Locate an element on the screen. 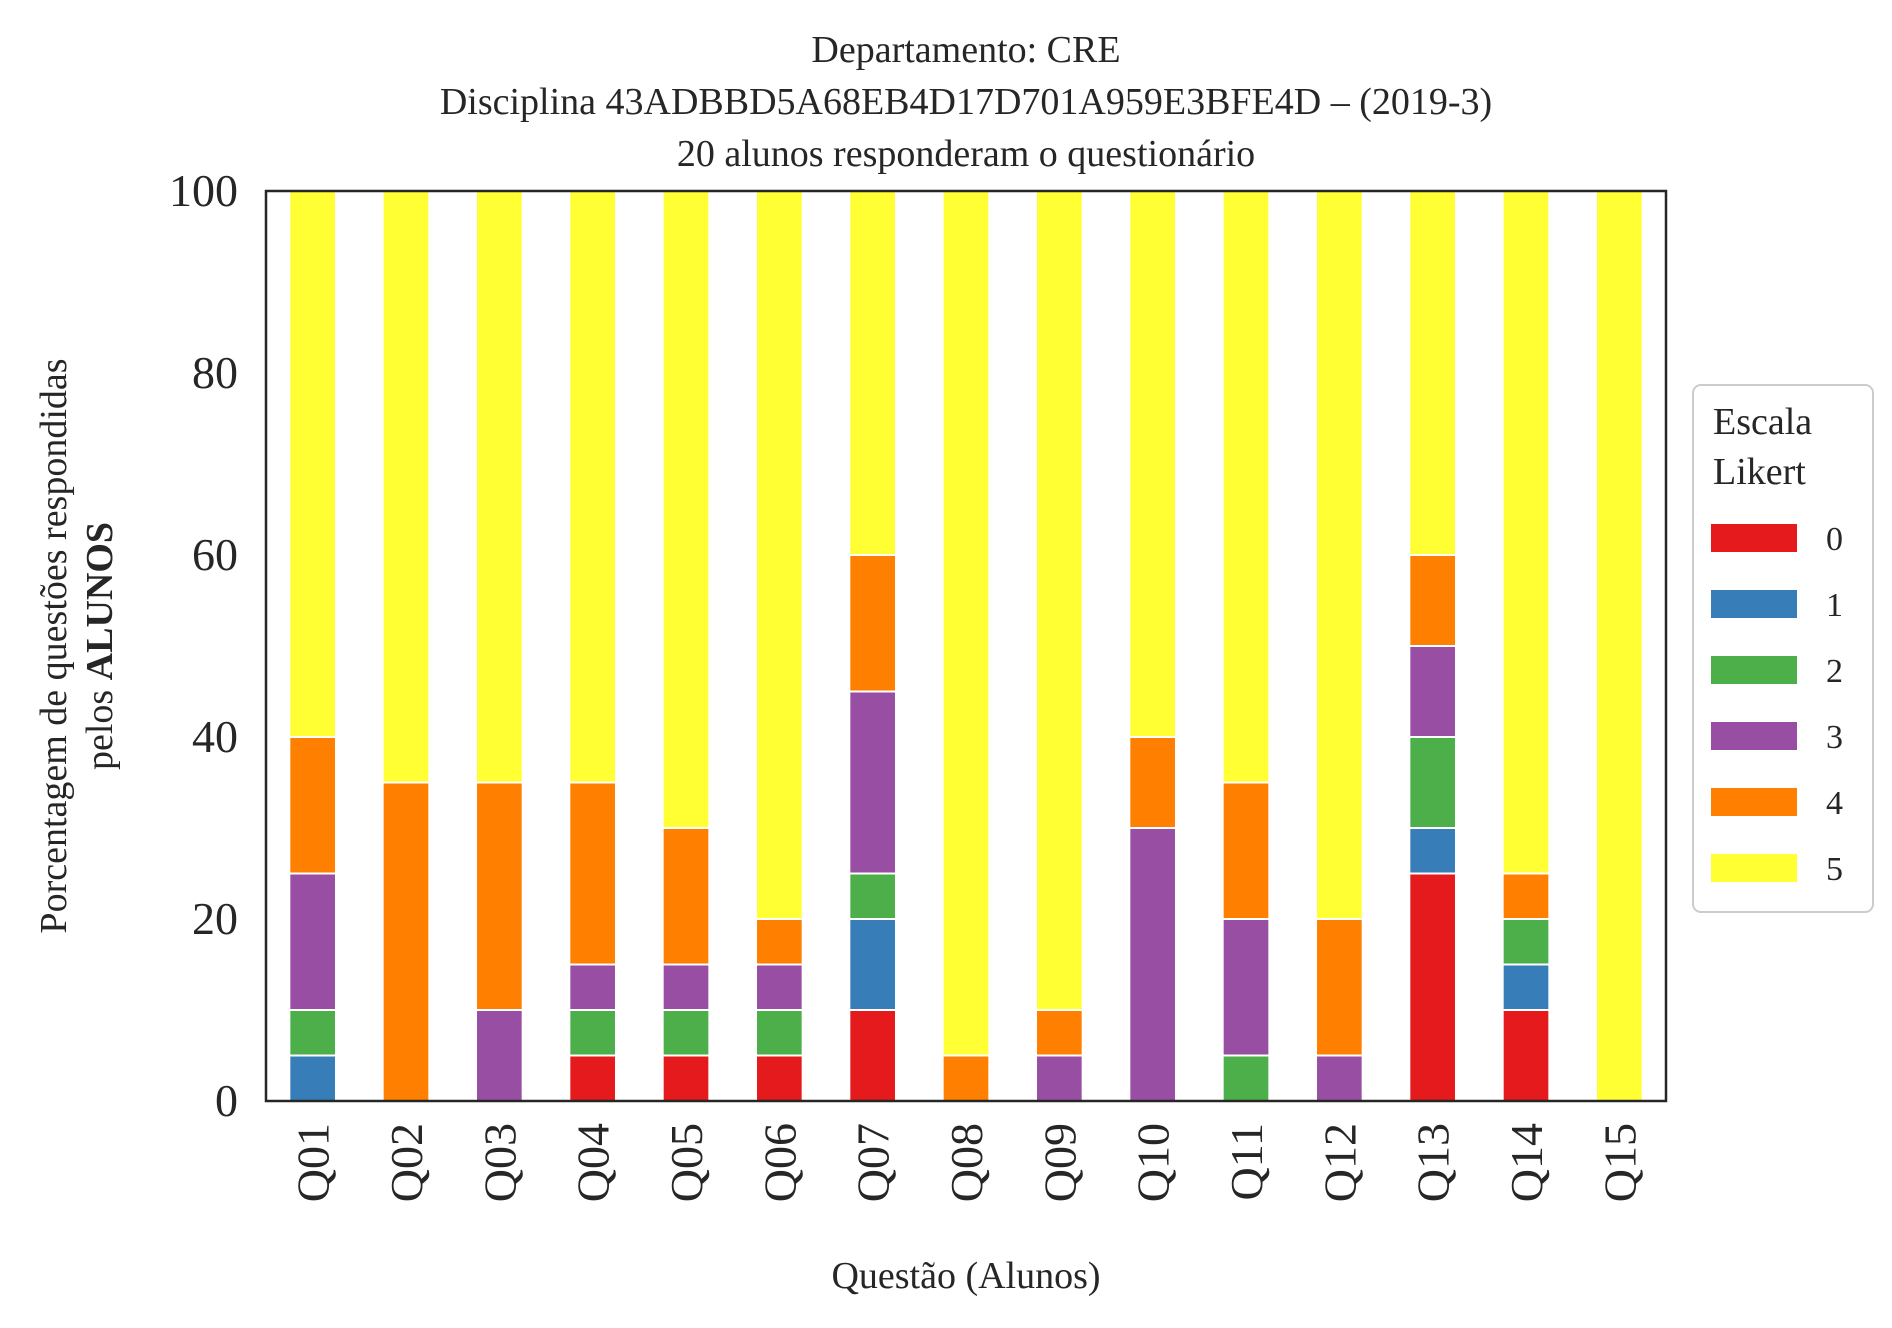  x-tick-label: Q01 is located at coordinates (313, 1162).